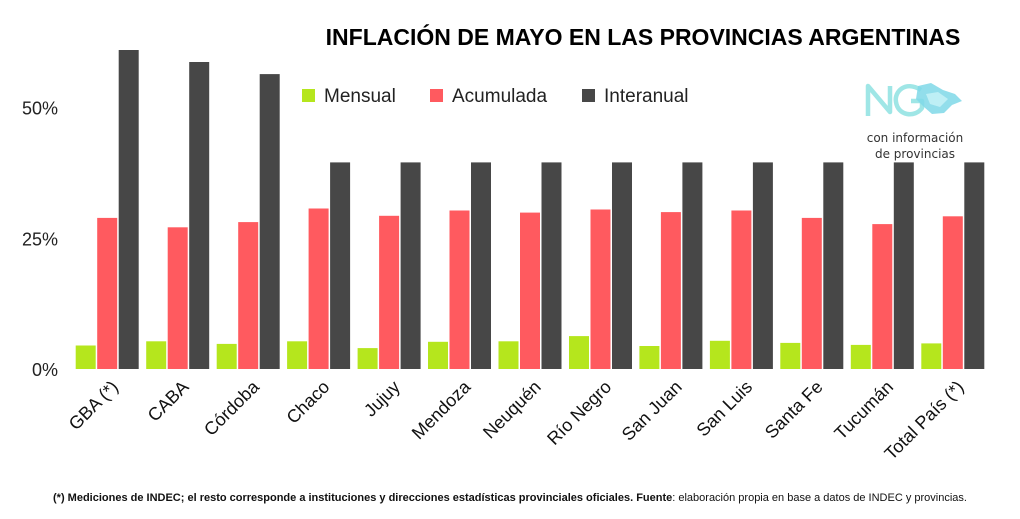 The height and width of the screenshot is (519, 1020). I want to click on y-tick-label: 50%, so click(40, 109).